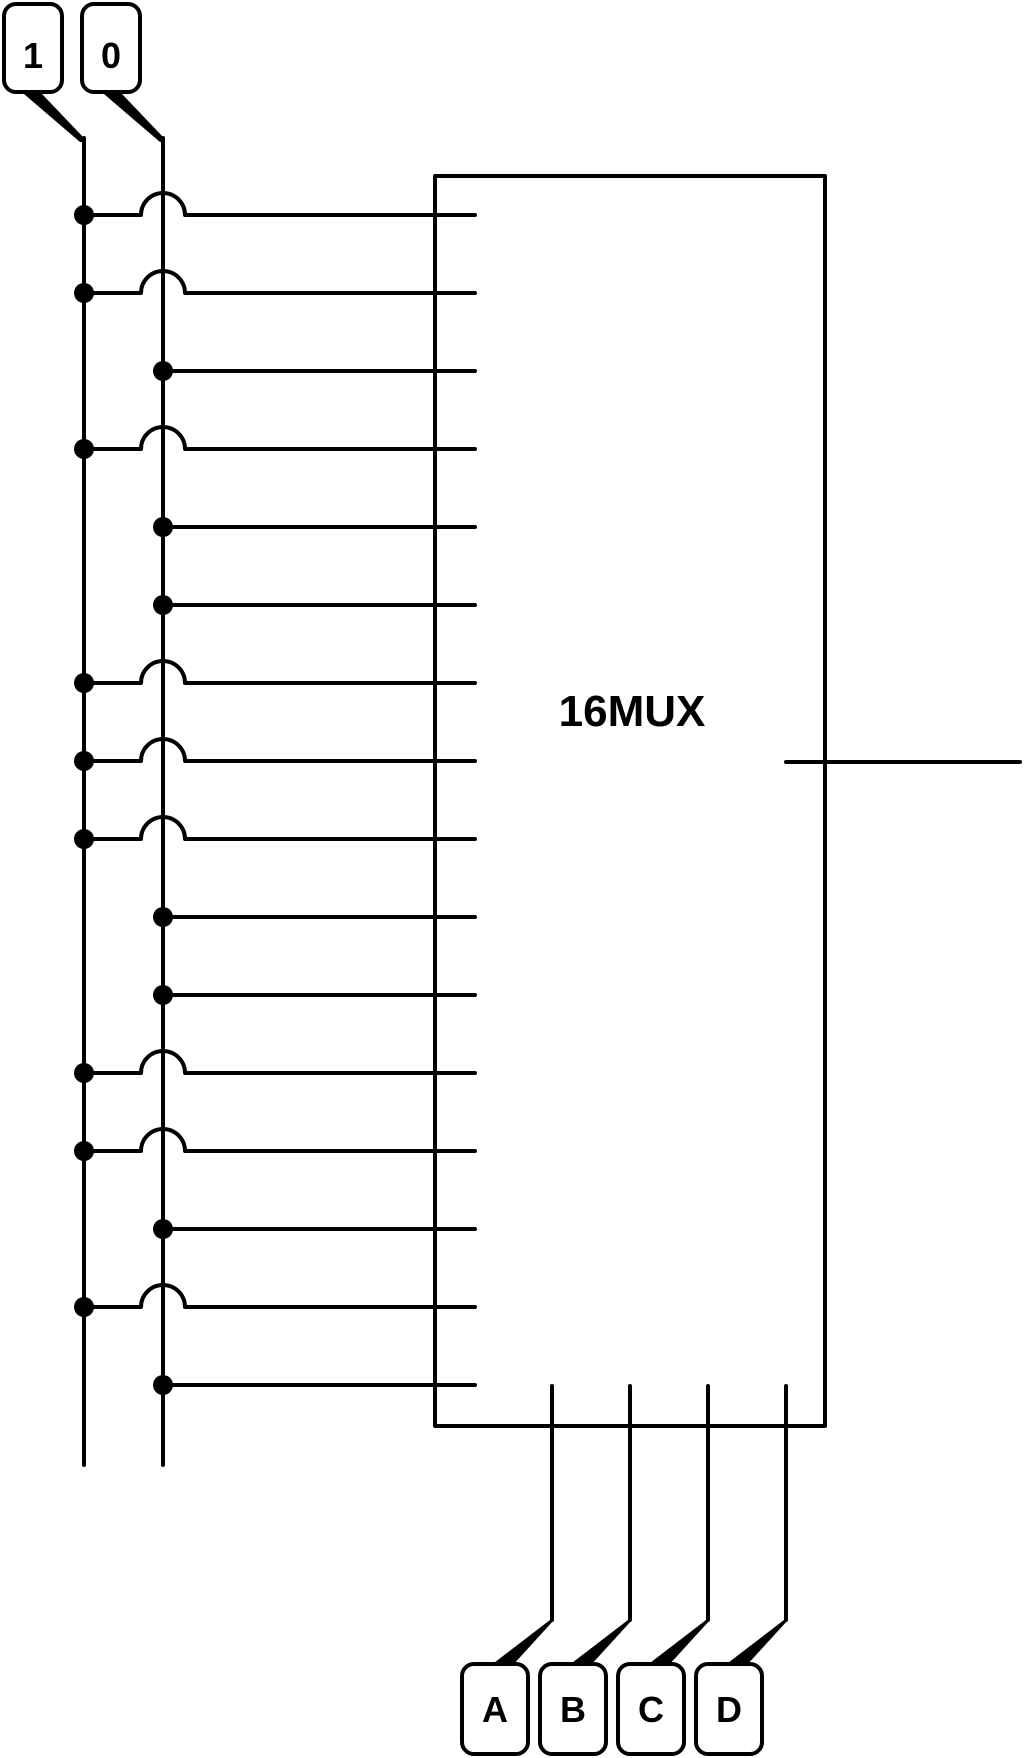  I want to click on select-pin-d-box, so click(729, 1709).